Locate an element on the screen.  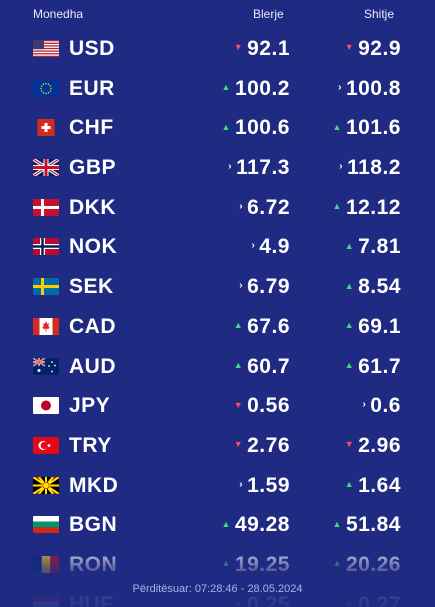
currency-code: MKD is located at coordinates (94, 485).